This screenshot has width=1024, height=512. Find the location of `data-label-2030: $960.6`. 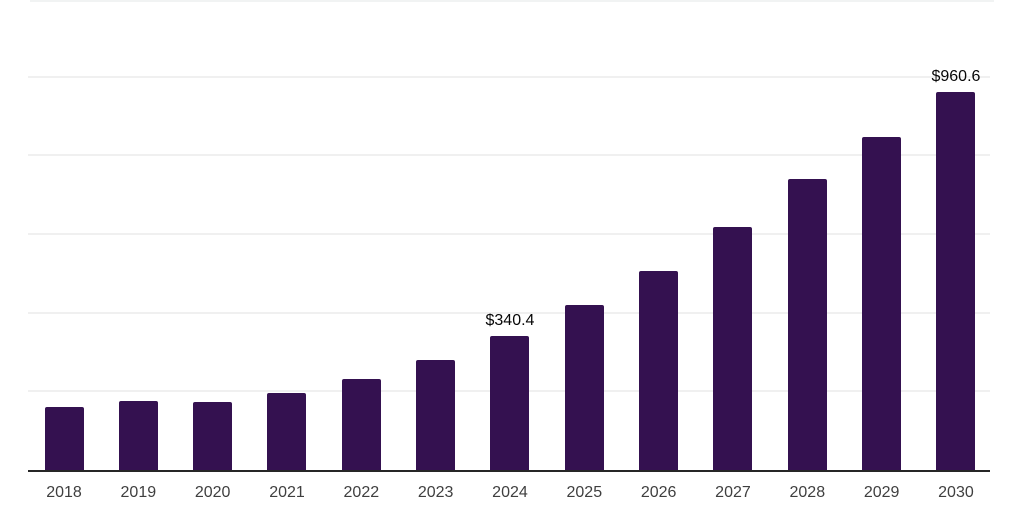

data-label-2030: $960.6 is located at coordinates (956, 76).